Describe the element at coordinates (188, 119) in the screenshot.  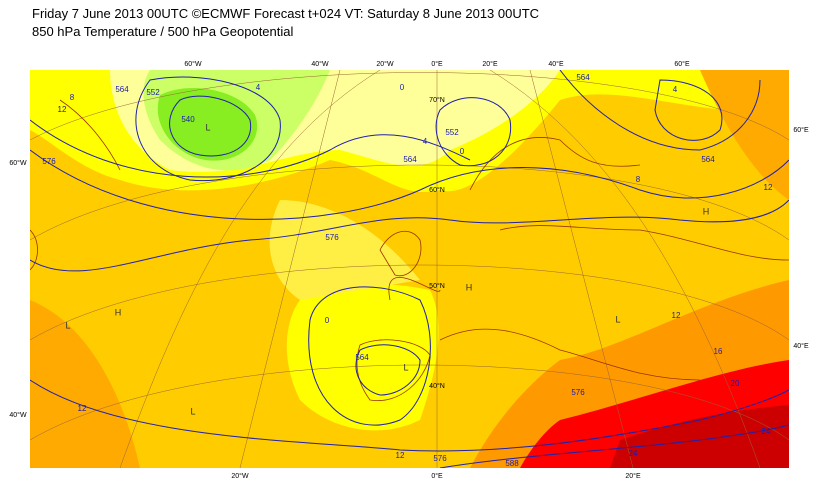
I see `contour-label: 540` at that location.